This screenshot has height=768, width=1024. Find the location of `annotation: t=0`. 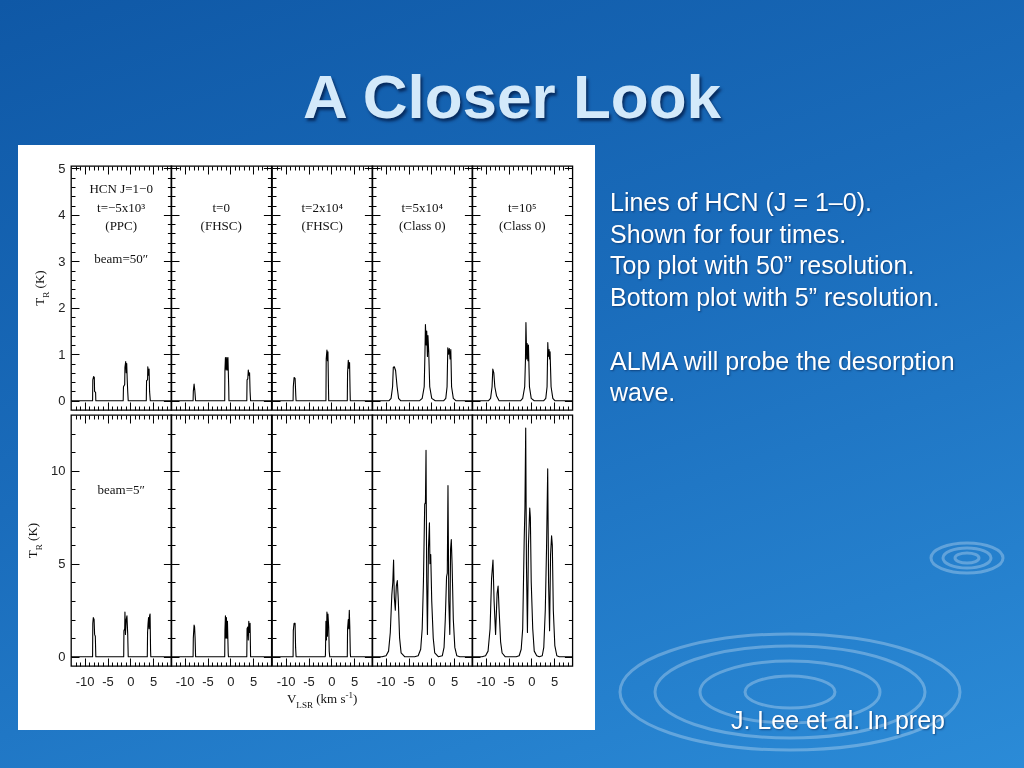

annotation: t=0 is located at coordinates (221, 207).